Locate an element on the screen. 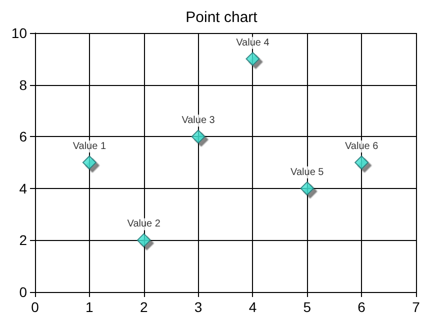  chart-title: Point chart is located at coordinates (222, 17).